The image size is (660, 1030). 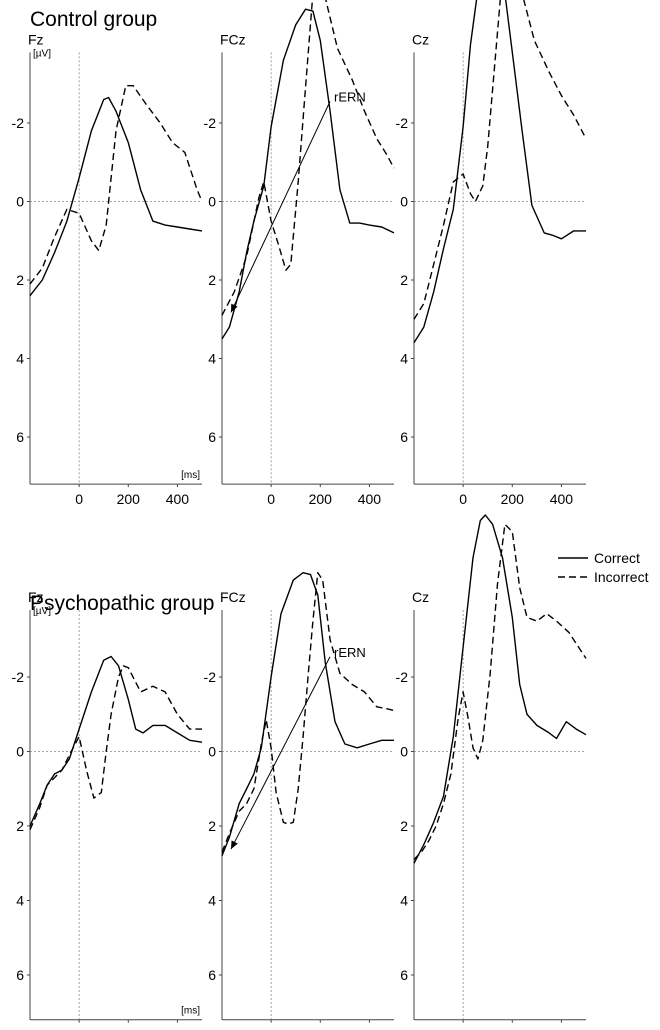 I want to click on panel-0-1: FCz -2 0 2 4 6 0 200 400 rERN, so click(x=299, y=253).